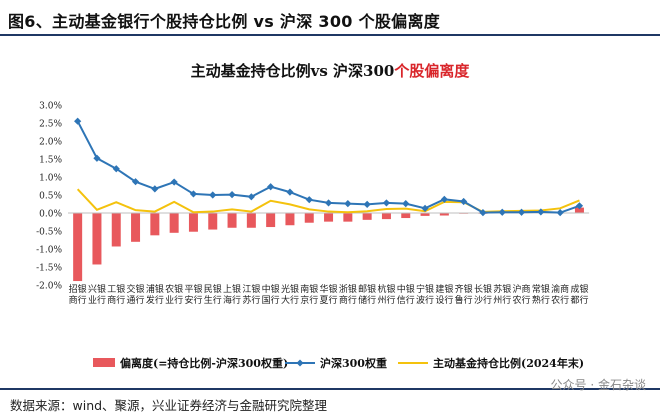 The width and height of the screenshot is (660, 414). What do you see at coordinates (517, 289) in the screenshot?
I see `svg-text: 沪` at bounding box center [517, 289].